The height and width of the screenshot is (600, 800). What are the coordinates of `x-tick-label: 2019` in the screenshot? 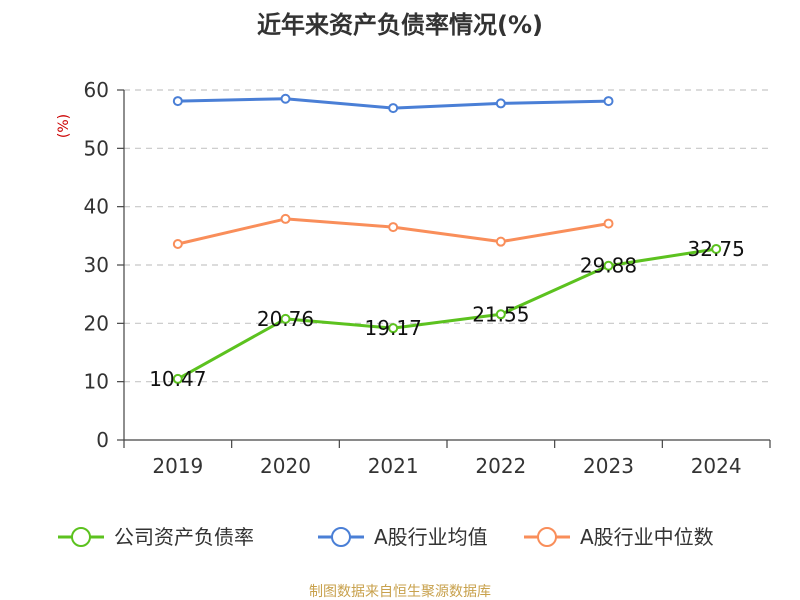 It's located at (177, 466).